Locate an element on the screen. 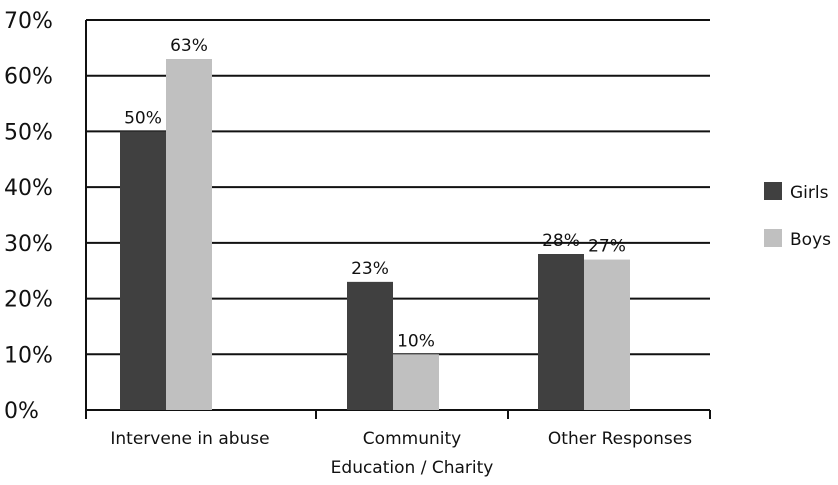  y-tick-label-10: 10% is located at coordinates (28, 355).